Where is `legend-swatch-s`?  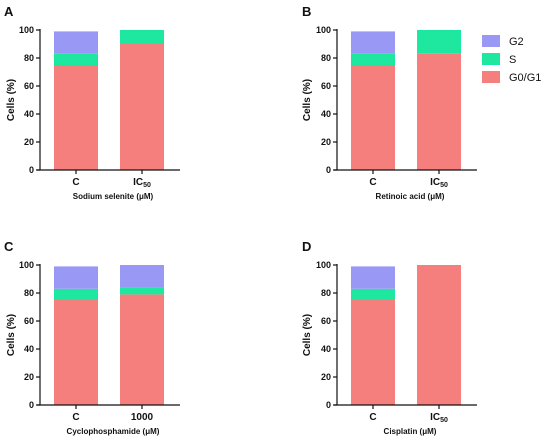
legend-swatch-s is located at coordinates (491, 59).